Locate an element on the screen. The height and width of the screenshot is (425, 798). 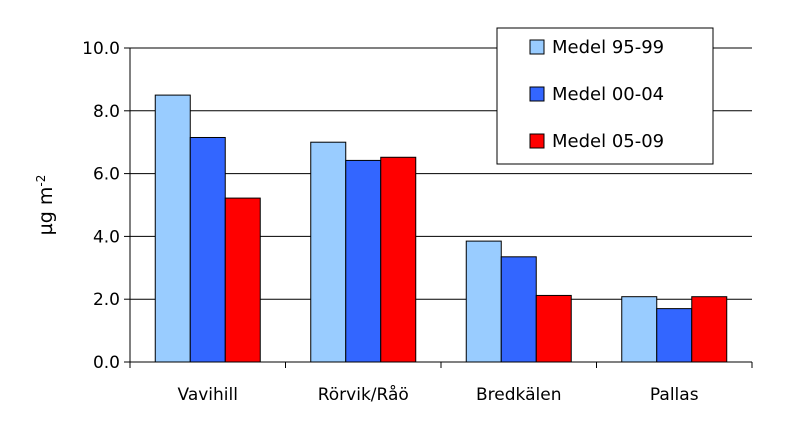
x-tick-labels: Vavihill Rörvik/Råö Bredkälen Pallas is located at coordinates (441, 383).